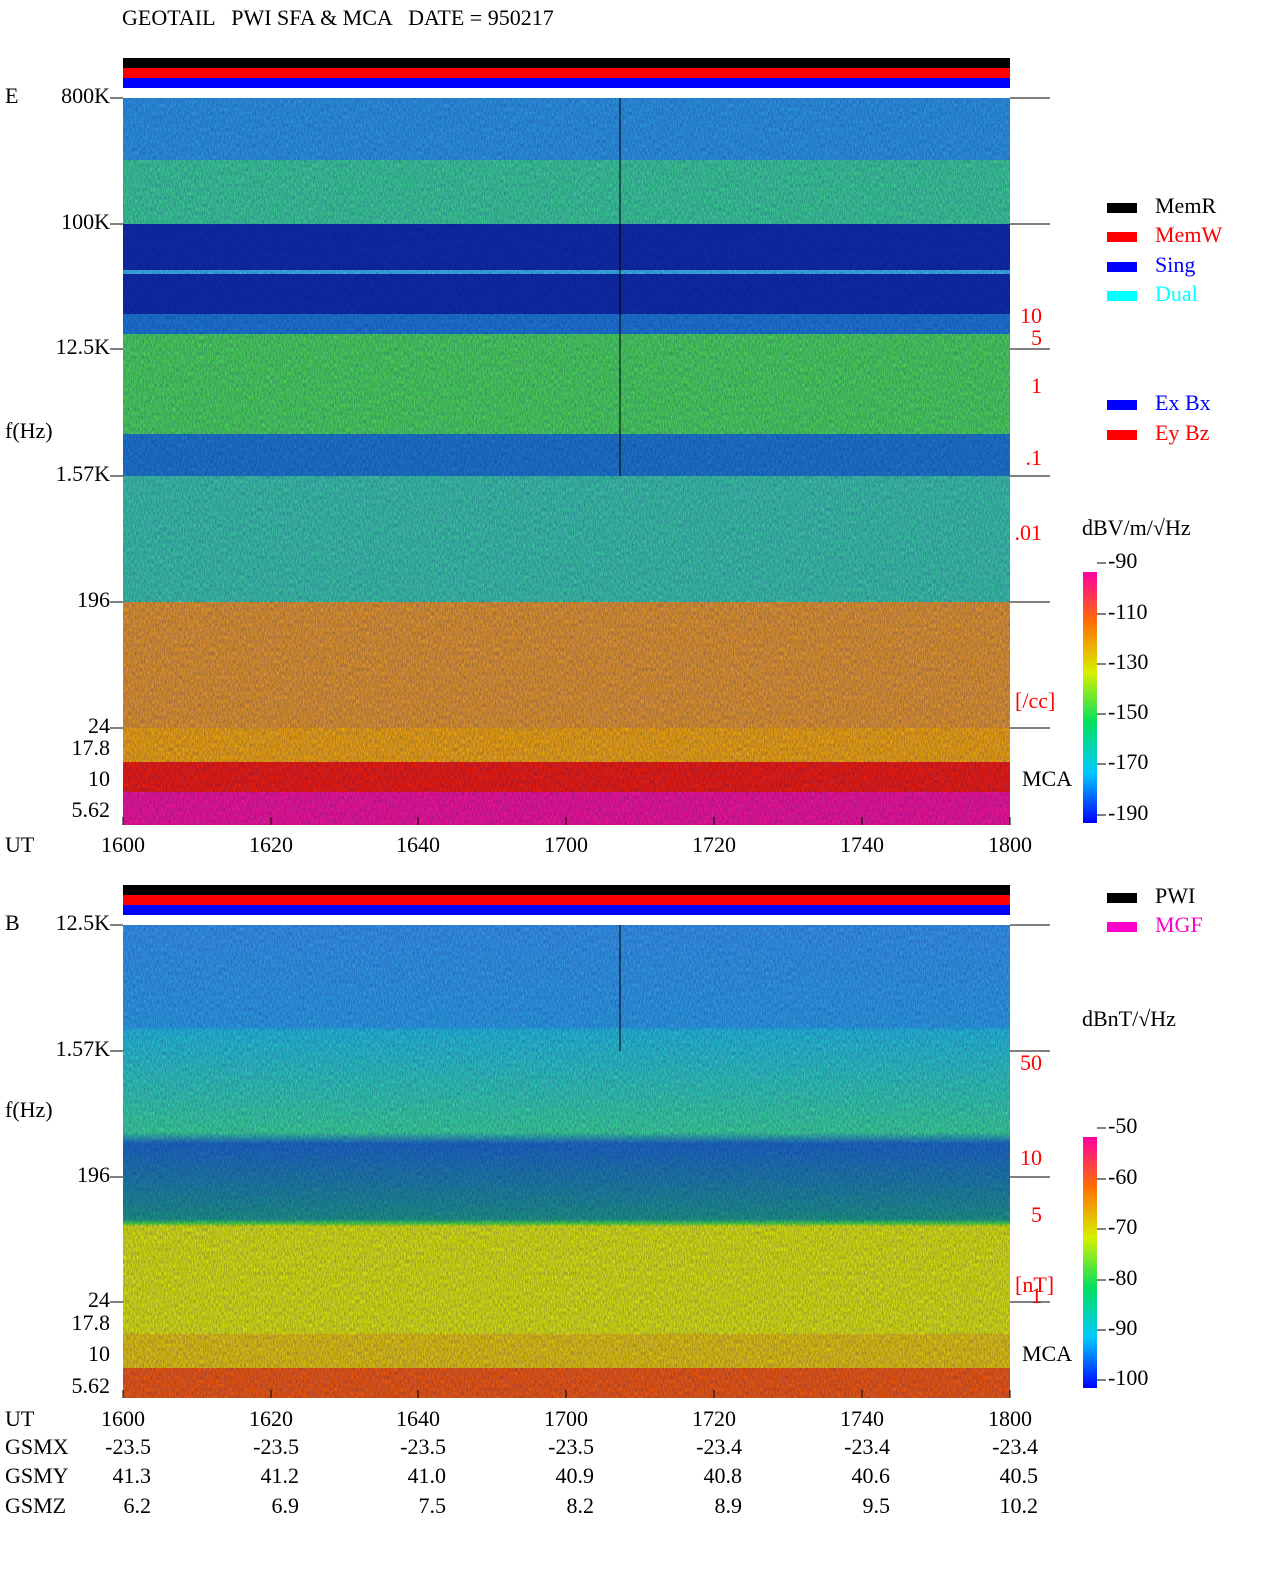 This screenshot has width=1280, height=1593. I want to click on colorbar-tick-label: -70, so click(1122, 1226).